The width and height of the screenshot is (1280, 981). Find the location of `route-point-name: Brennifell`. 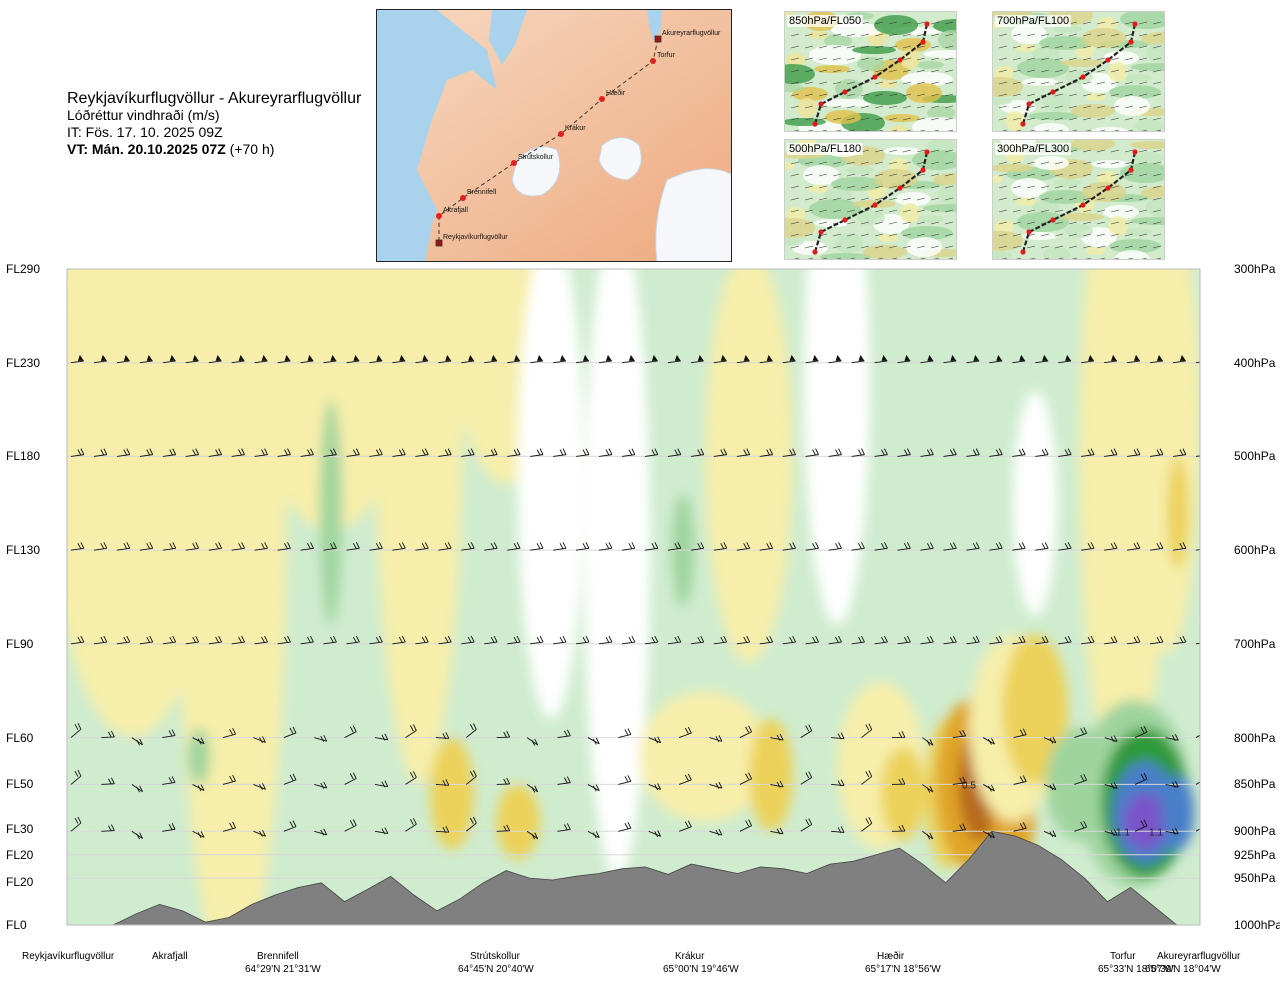

route-point-name: Brennifell is located at coordinates (278, 956).